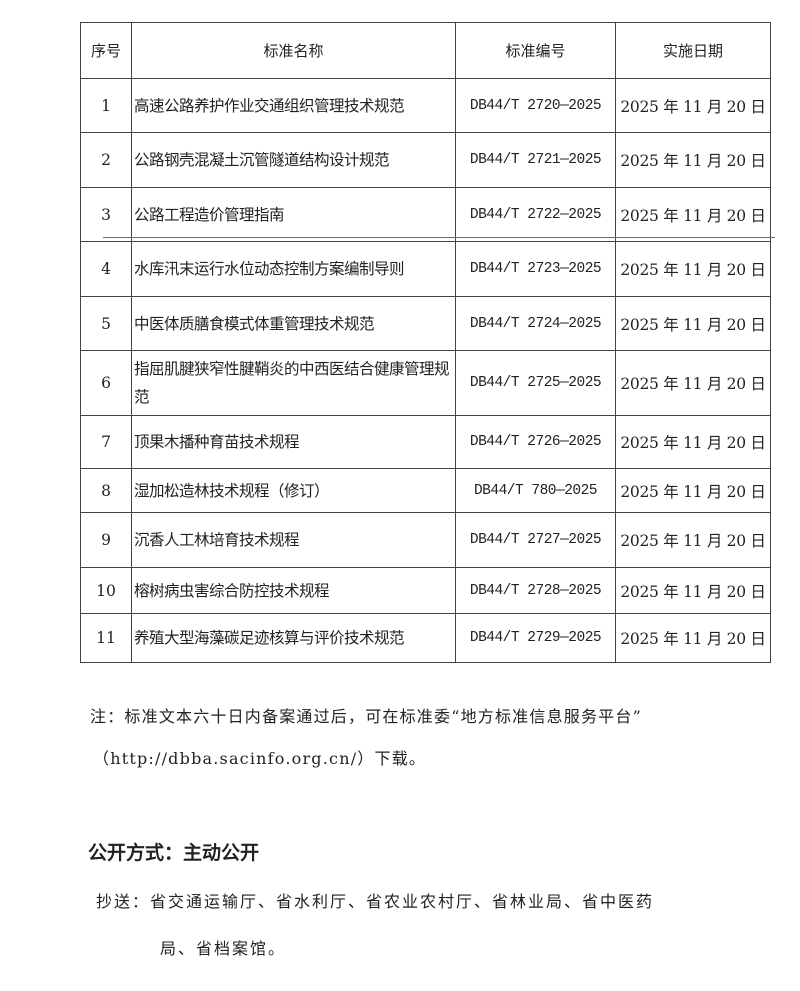  Describe the element at coordinates (106, 638) in the screenshot. I see `row-number: 11` at that location.